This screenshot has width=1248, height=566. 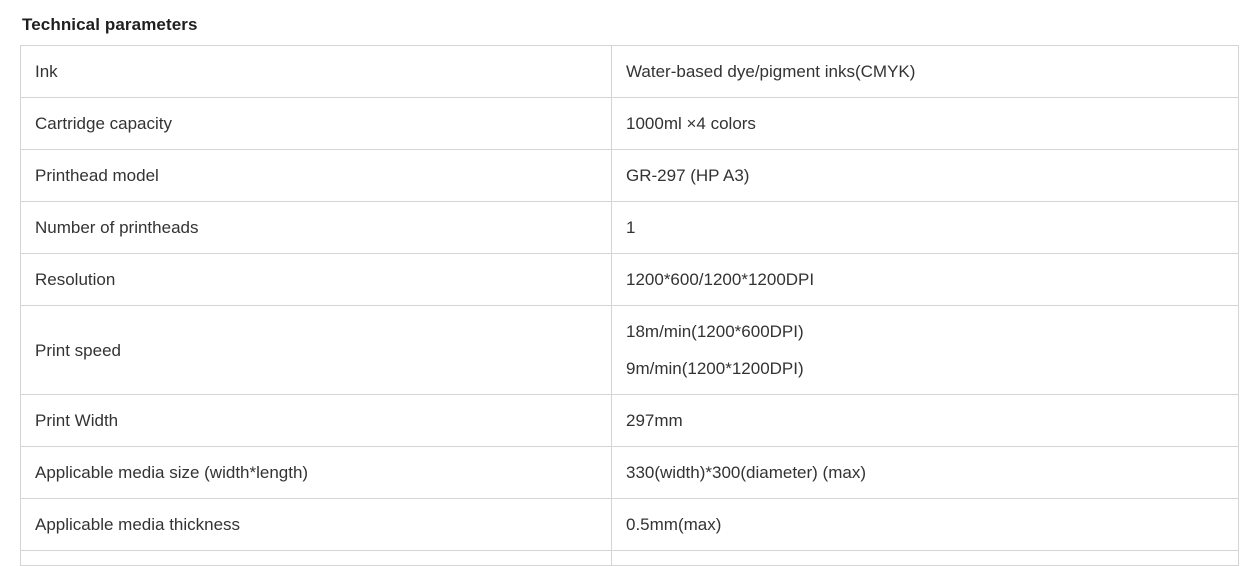 I want to click on param-name-cell, so click(x=316, y=558).